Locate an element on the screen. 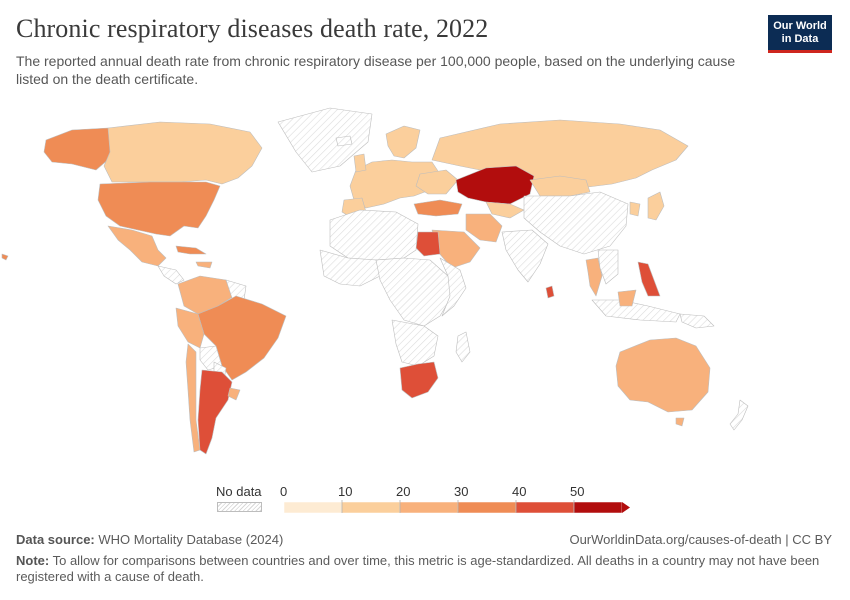 The image size is (850, 600). legend-no-data-label: No data is located at coordinates (239, 491).